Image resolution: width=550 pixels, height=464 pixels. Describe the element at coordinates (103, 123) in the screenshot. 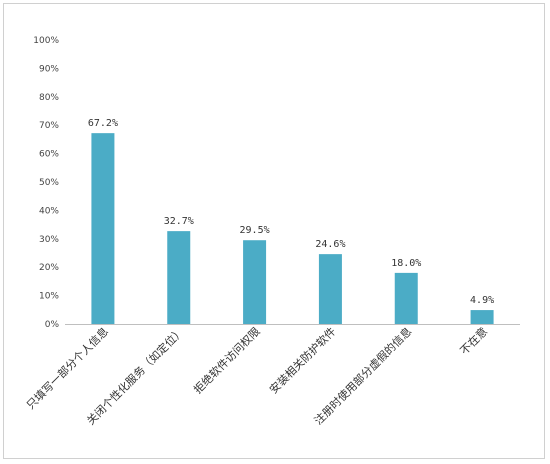

I see `data-label: 67.2%` at that location.